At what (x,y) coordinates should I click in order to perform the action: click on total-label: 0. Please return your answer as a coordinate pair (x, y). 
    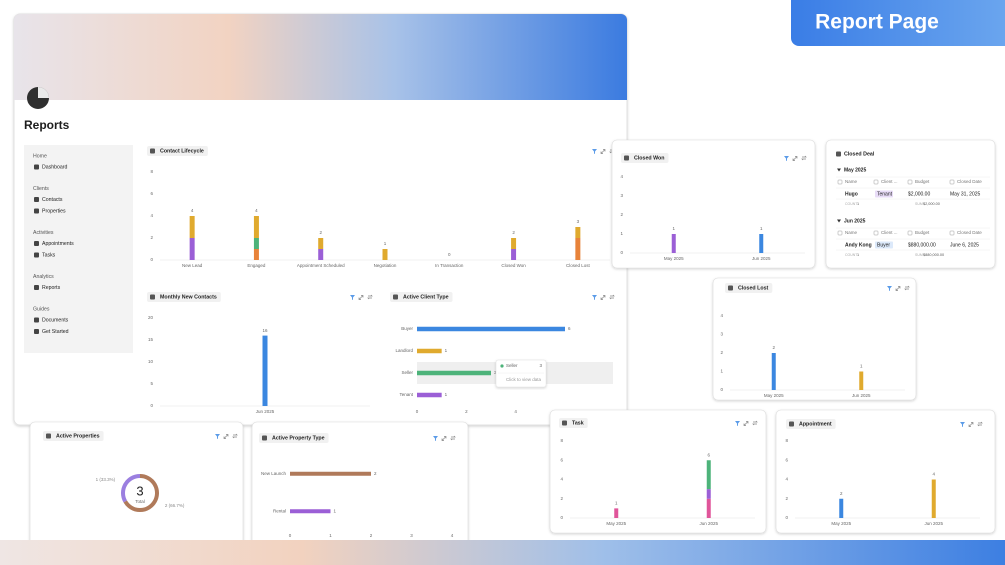
    Looking at the image, I should click on (449, 254).